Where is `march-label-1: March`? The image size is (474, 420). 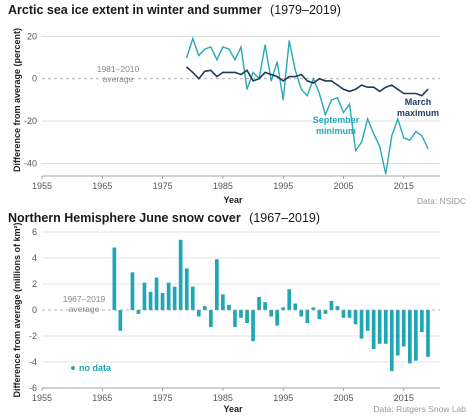 march-label-1: March is located at coordinates (418, 102).